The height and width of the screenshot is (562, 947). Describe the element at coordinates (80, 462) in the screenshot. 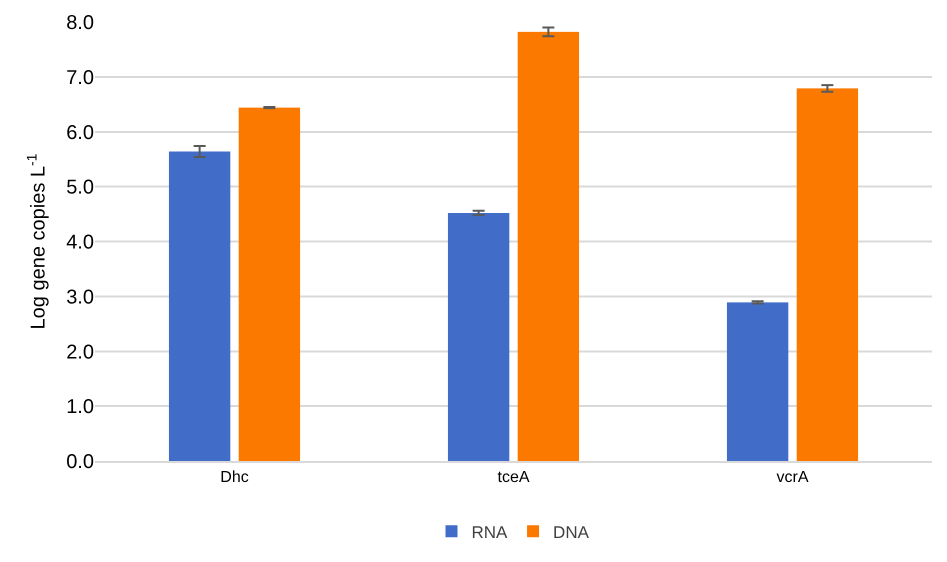

I see `y-tick-label: 0.0` at that location.